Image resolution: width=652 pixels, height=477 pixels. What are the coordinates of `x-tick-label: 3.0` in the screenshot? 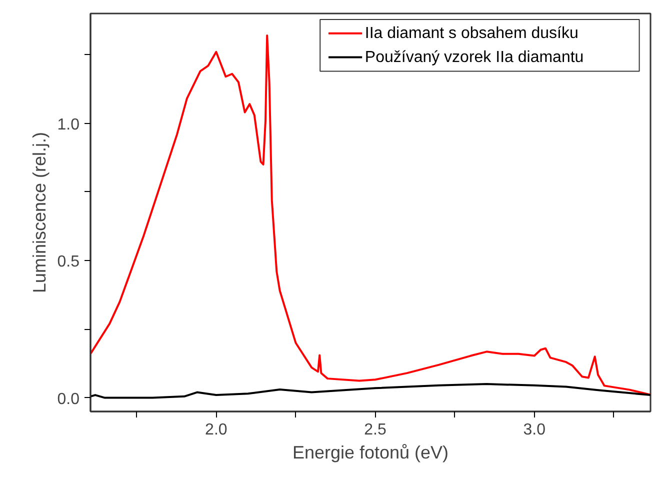 It's located at (534, 430).